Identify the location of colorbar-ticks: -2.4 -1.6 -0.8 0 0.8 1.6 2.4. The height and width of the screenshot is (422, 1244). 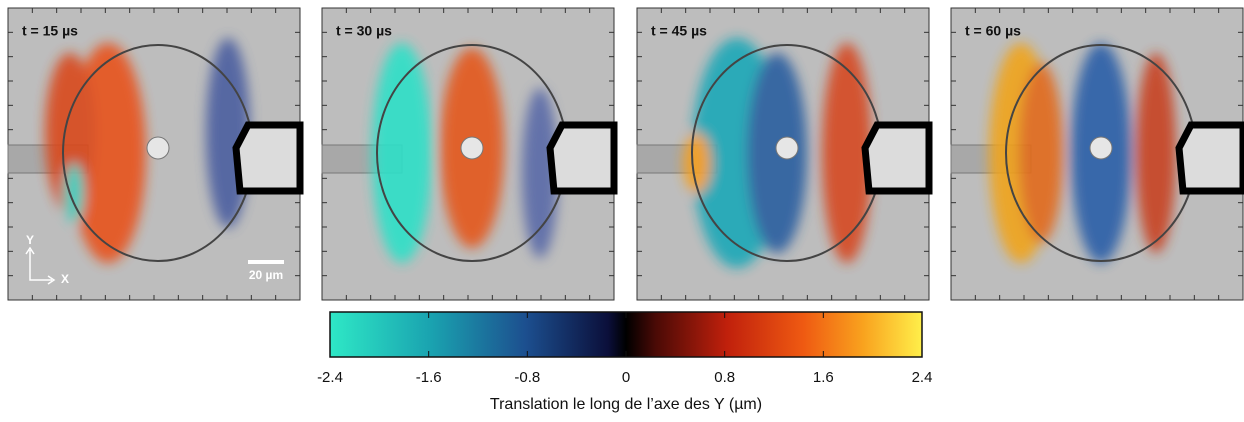
(624, 349).